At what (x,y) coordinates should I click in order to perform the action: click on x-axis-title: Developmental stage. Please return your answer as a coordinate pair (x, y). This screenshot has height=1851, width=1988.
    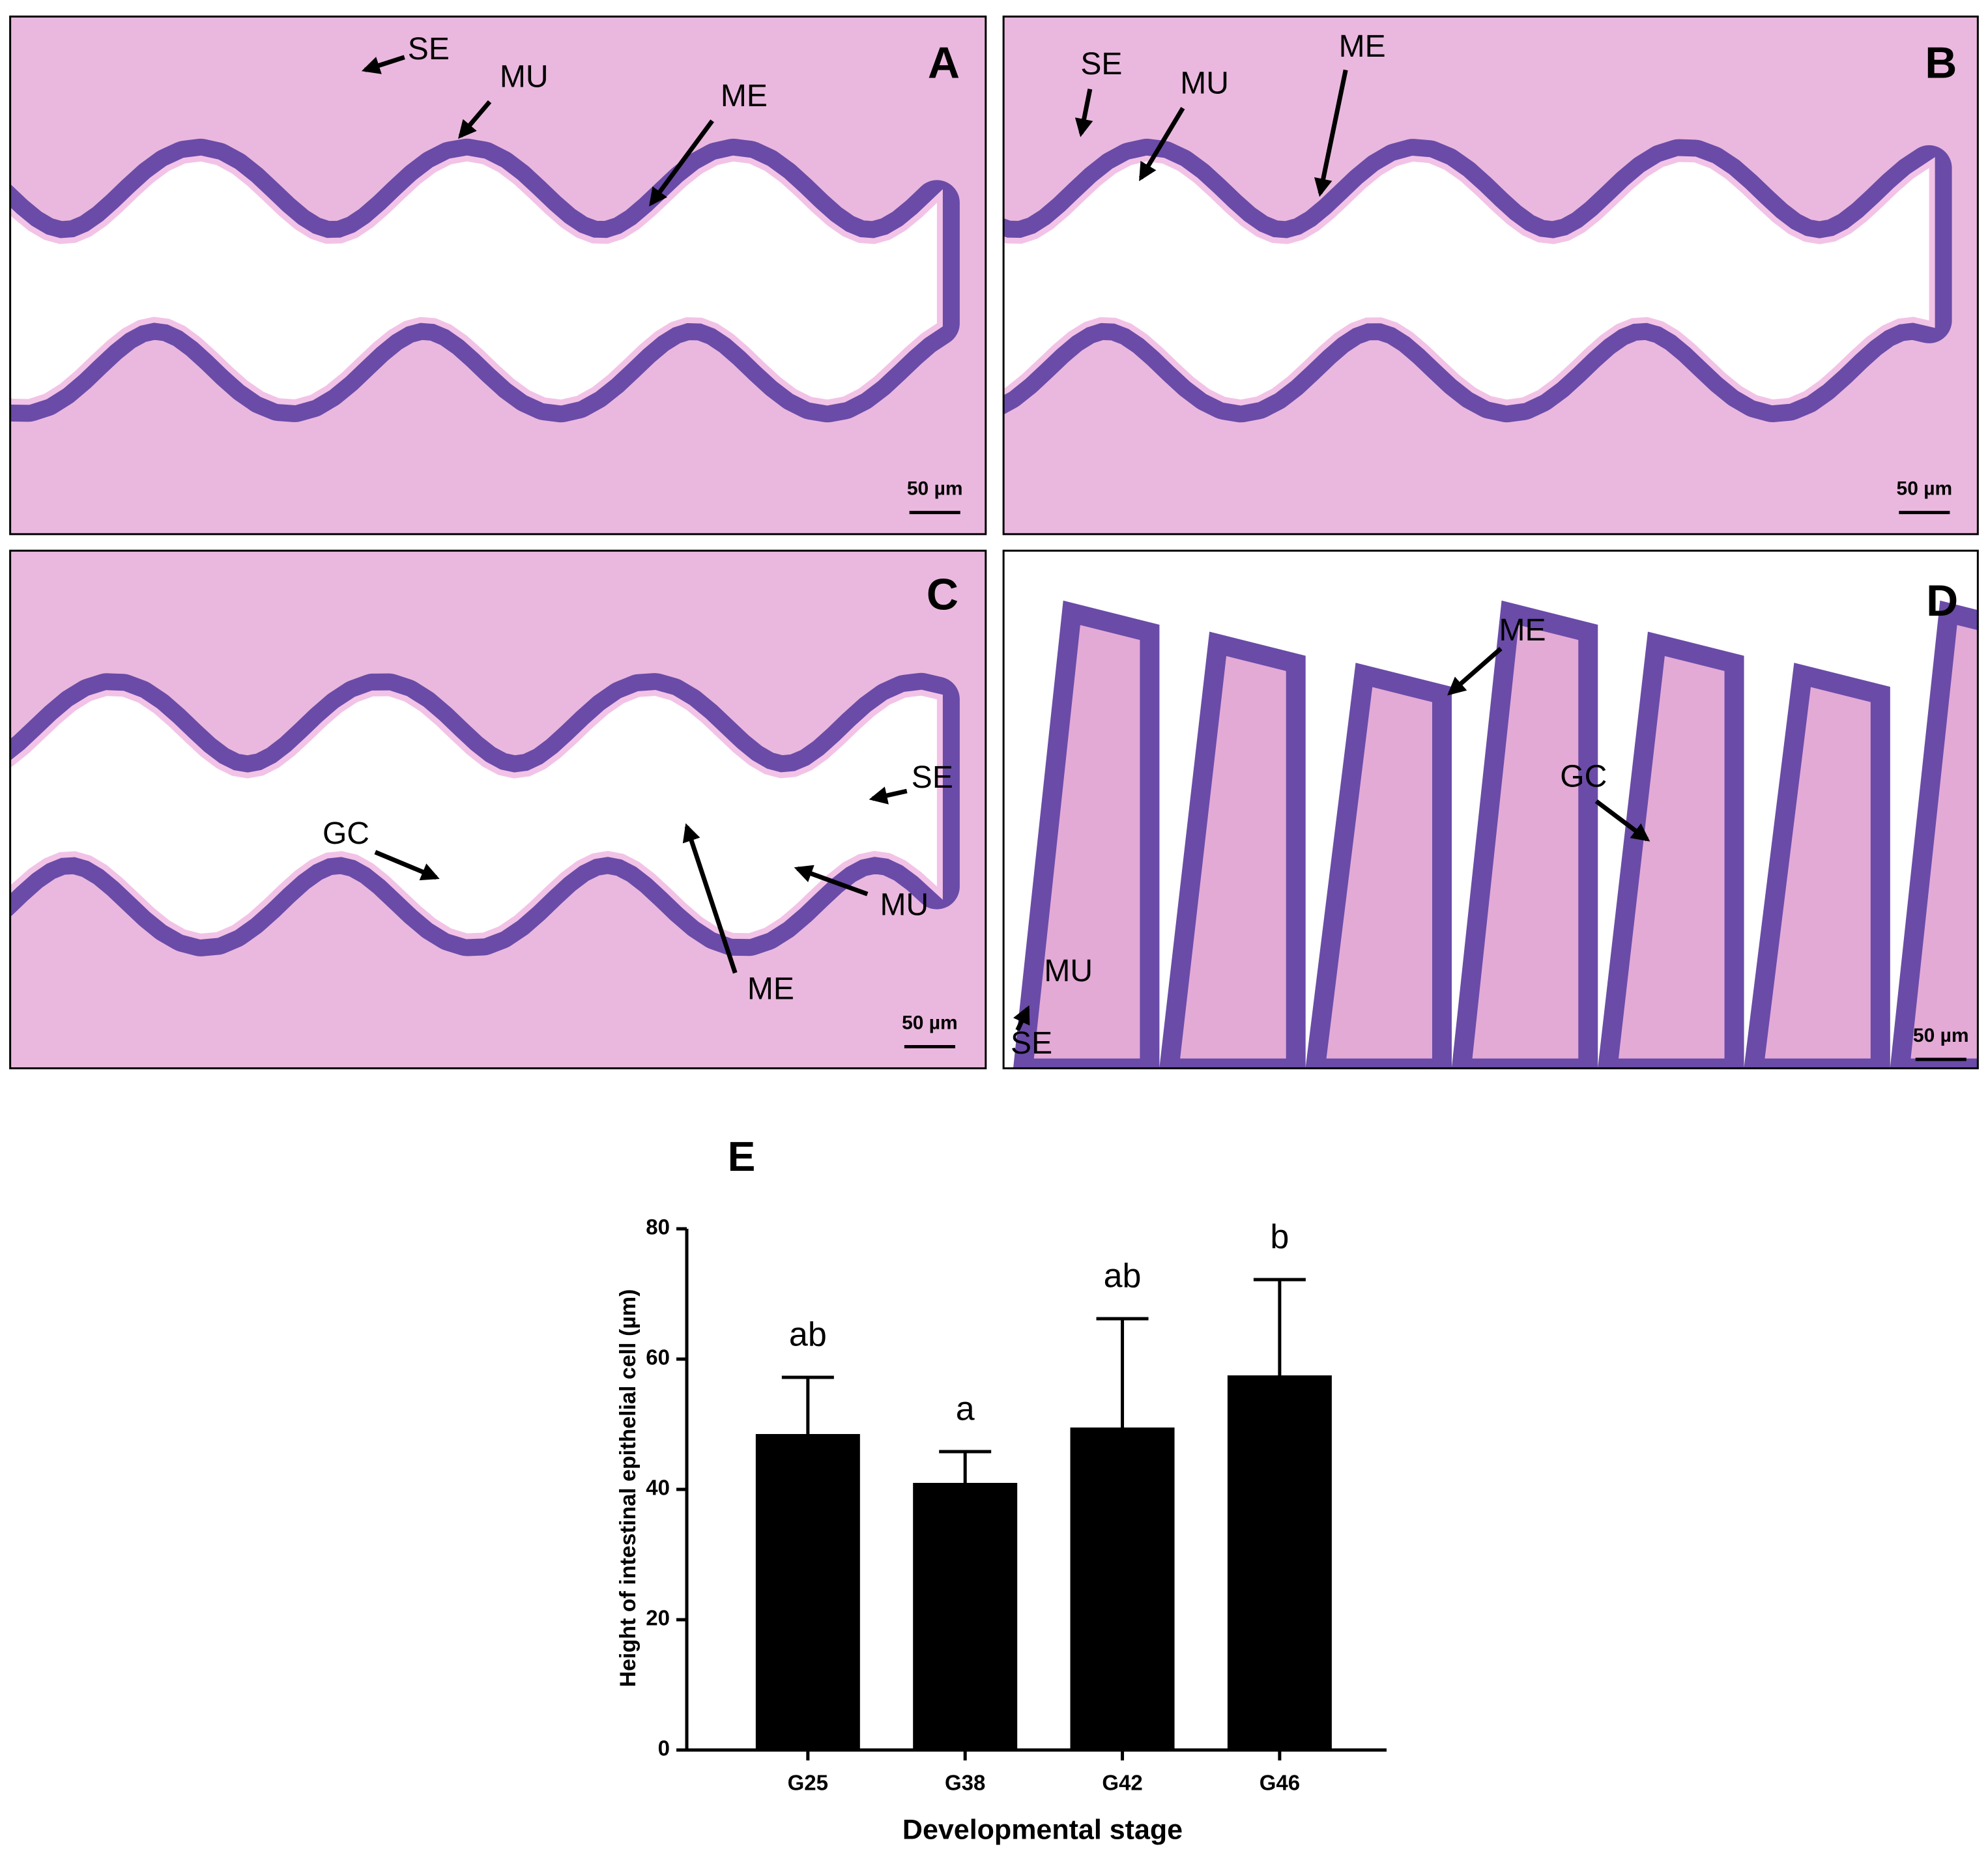
    Looking at the image, I should click on (1042, 1829).